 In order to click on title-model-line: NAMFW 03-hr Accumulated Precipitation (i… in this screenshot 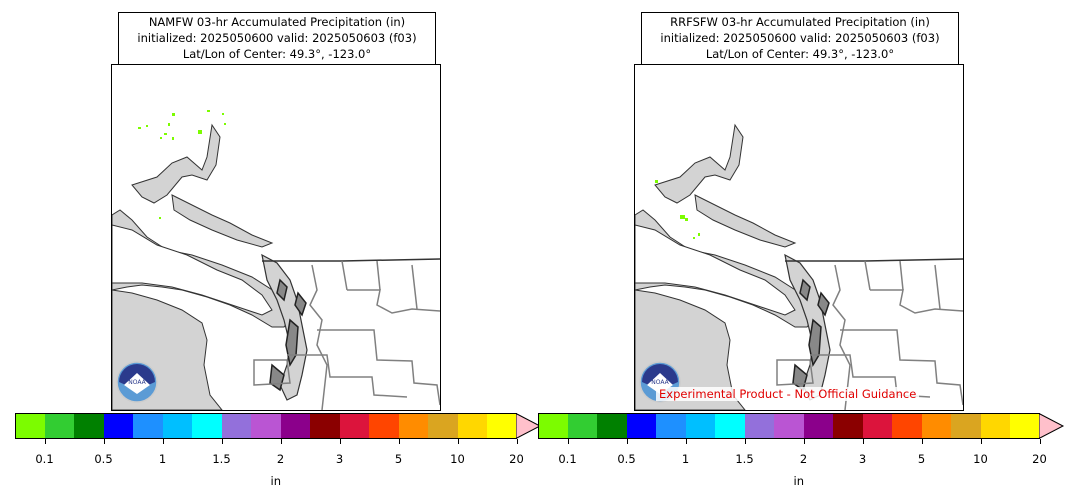, I will do `click(277, 22)`.